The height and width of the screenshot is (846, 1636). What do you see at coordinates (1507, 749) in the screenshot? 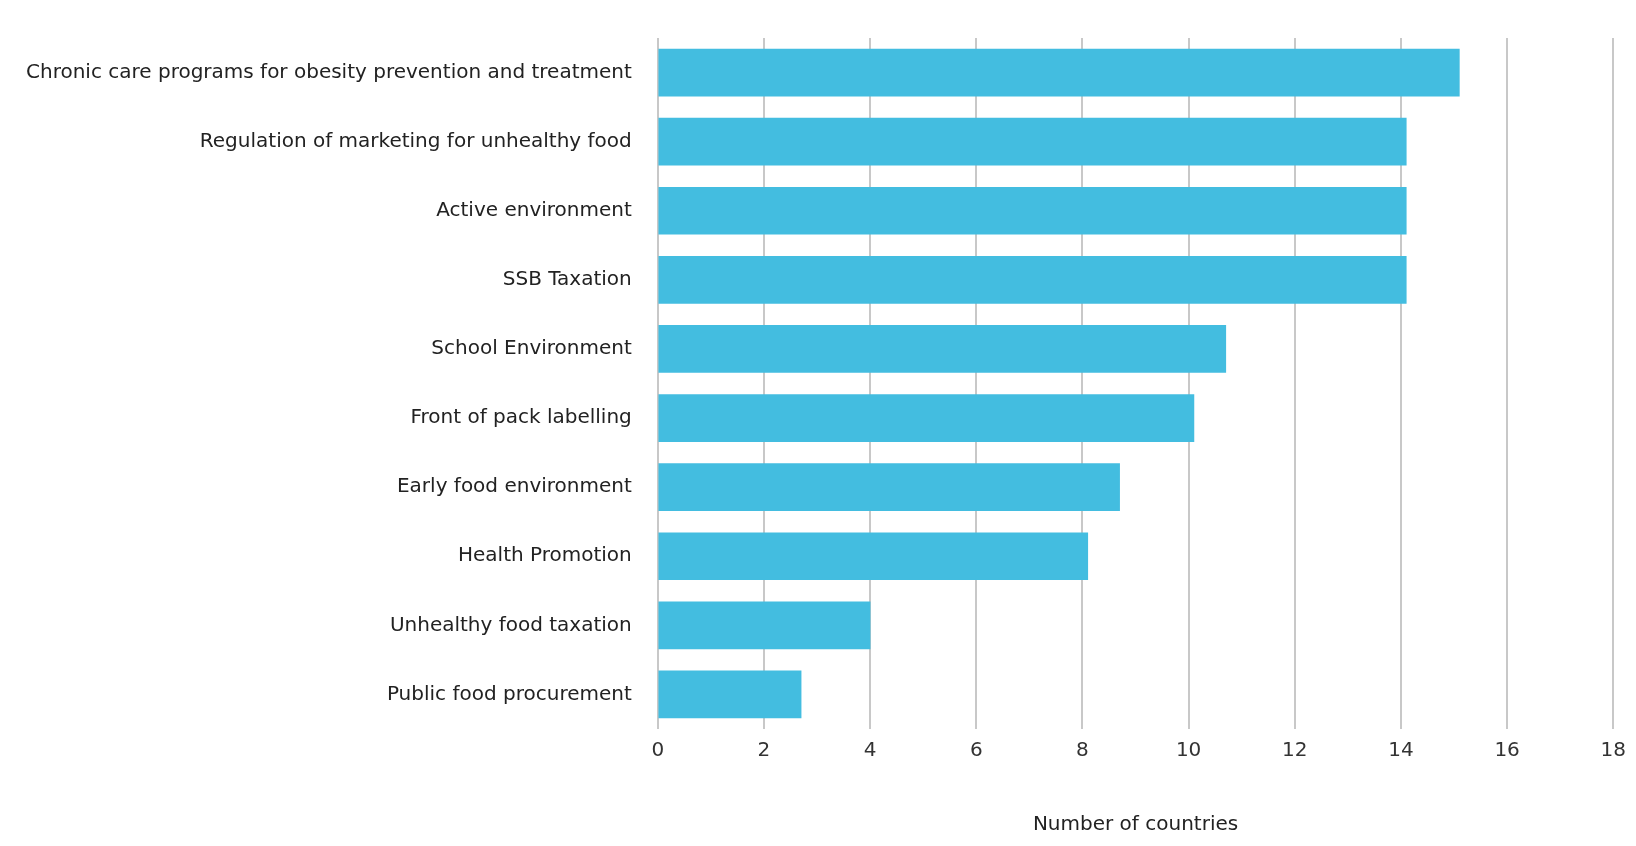
I see `x-tick-label: 16` at bounding box center [1507, 749].